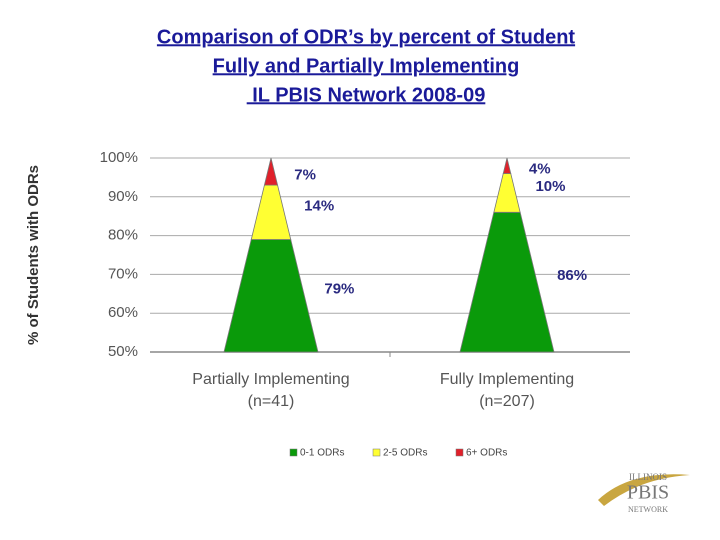  I want to click on x-tick-label: Fully Implementing, so click(507, 379).